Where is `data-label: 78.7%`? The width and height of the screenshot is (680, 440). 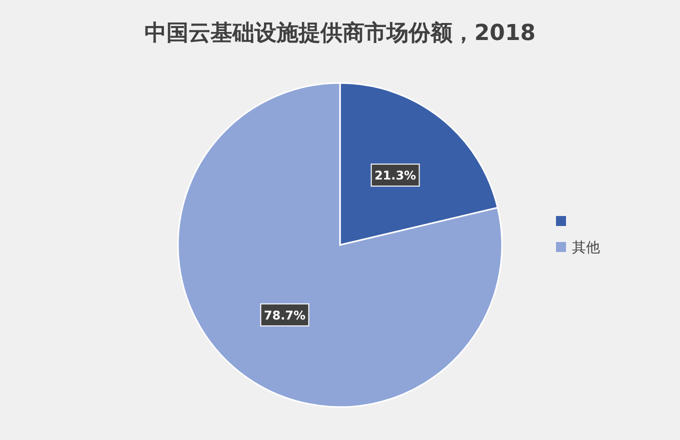
data-label: 78.7% is located at coordinates (285, 315).